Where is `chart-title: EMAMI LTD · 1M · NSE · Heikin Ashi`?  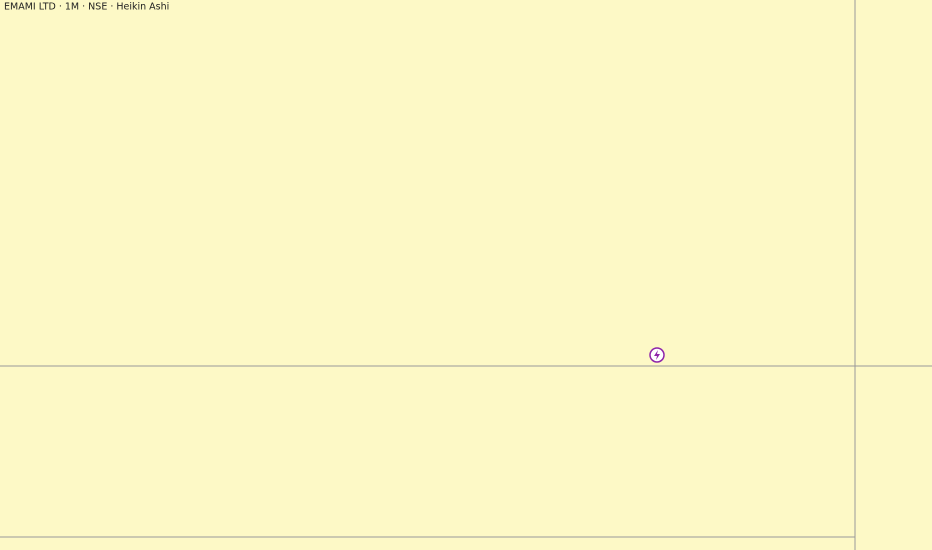 chart-title: EMAMI LTD · 1M · NSE · Heikin Ashi is located at coordinates (86, 7).